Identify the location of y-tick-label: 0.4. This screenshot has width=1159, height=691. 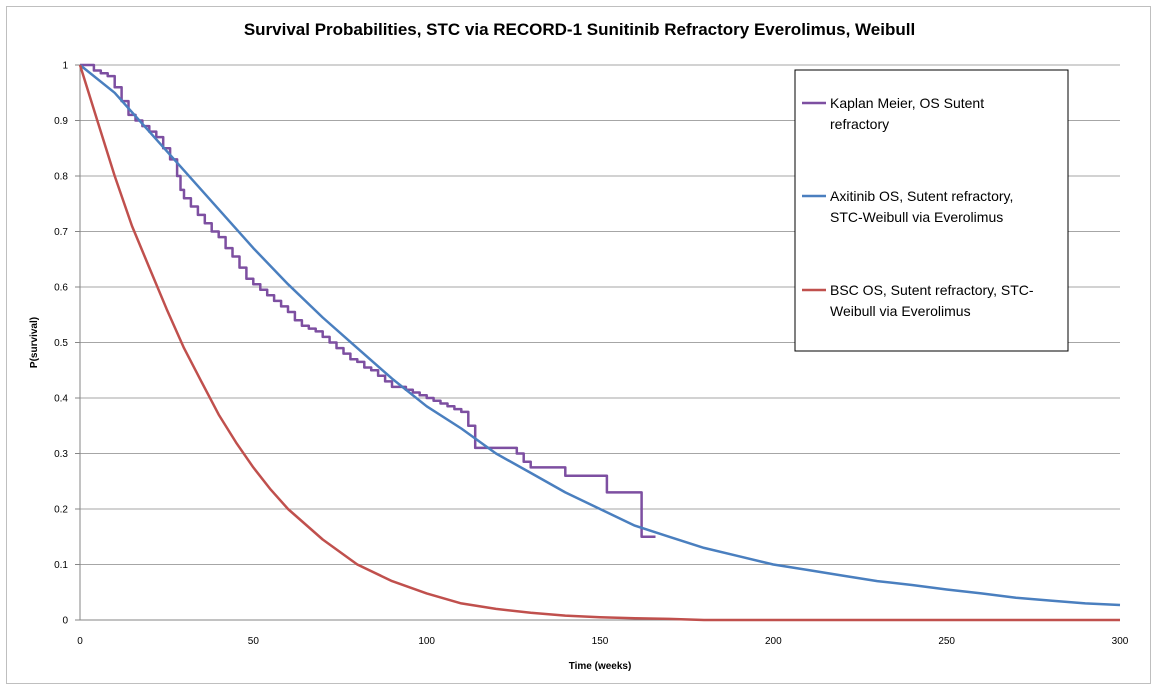
(61, 399).